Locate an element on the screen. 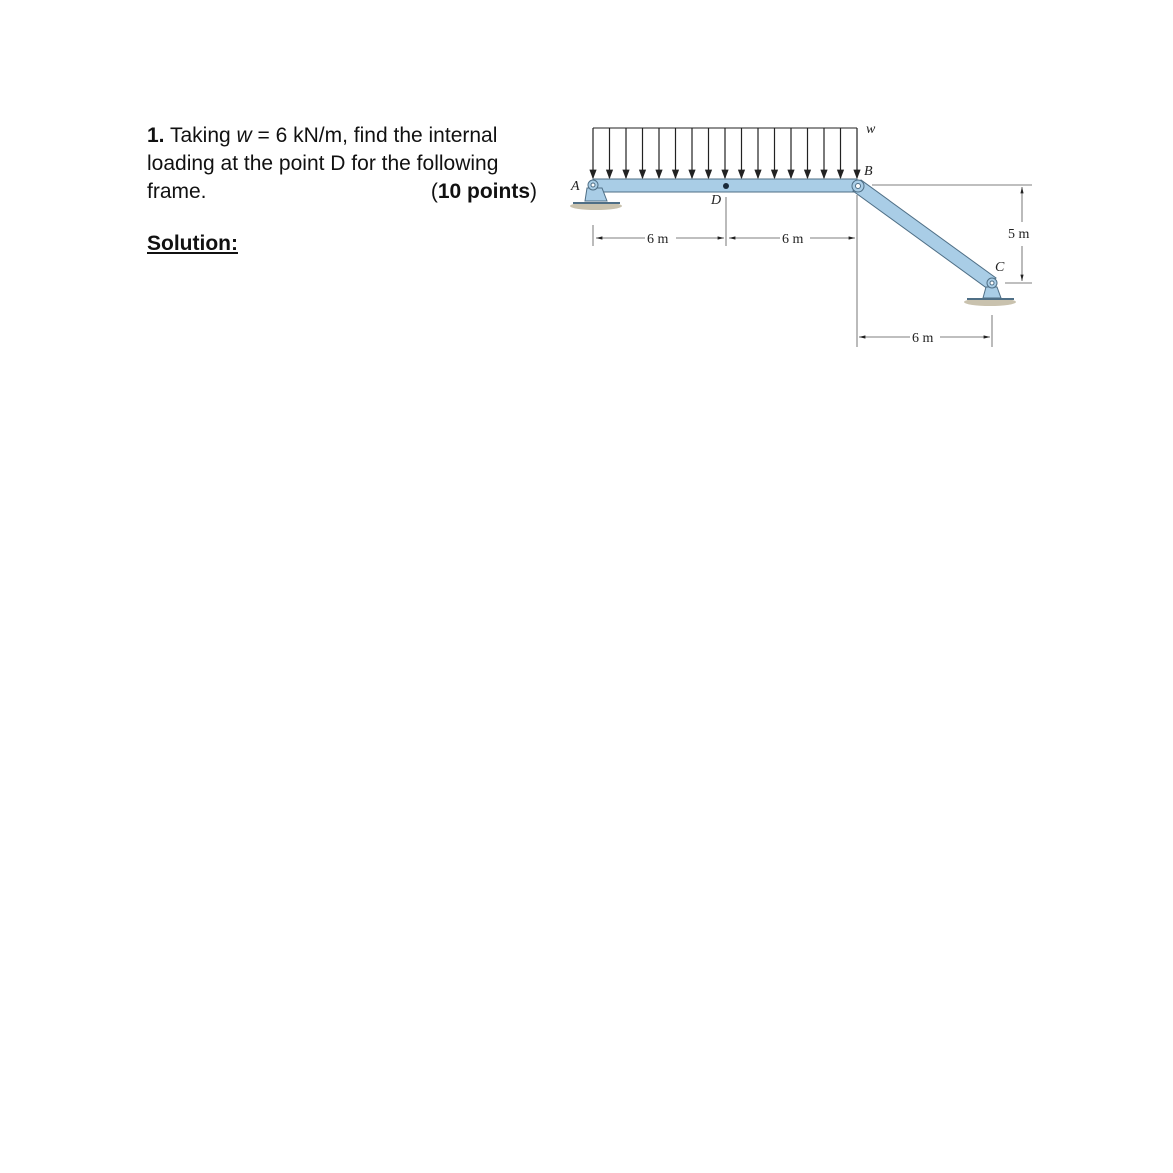 The image size is (1173, 1173). problem-line-1: 1. Taking w = 6 kN/m, find the internal is located at coordinates (322, 135).